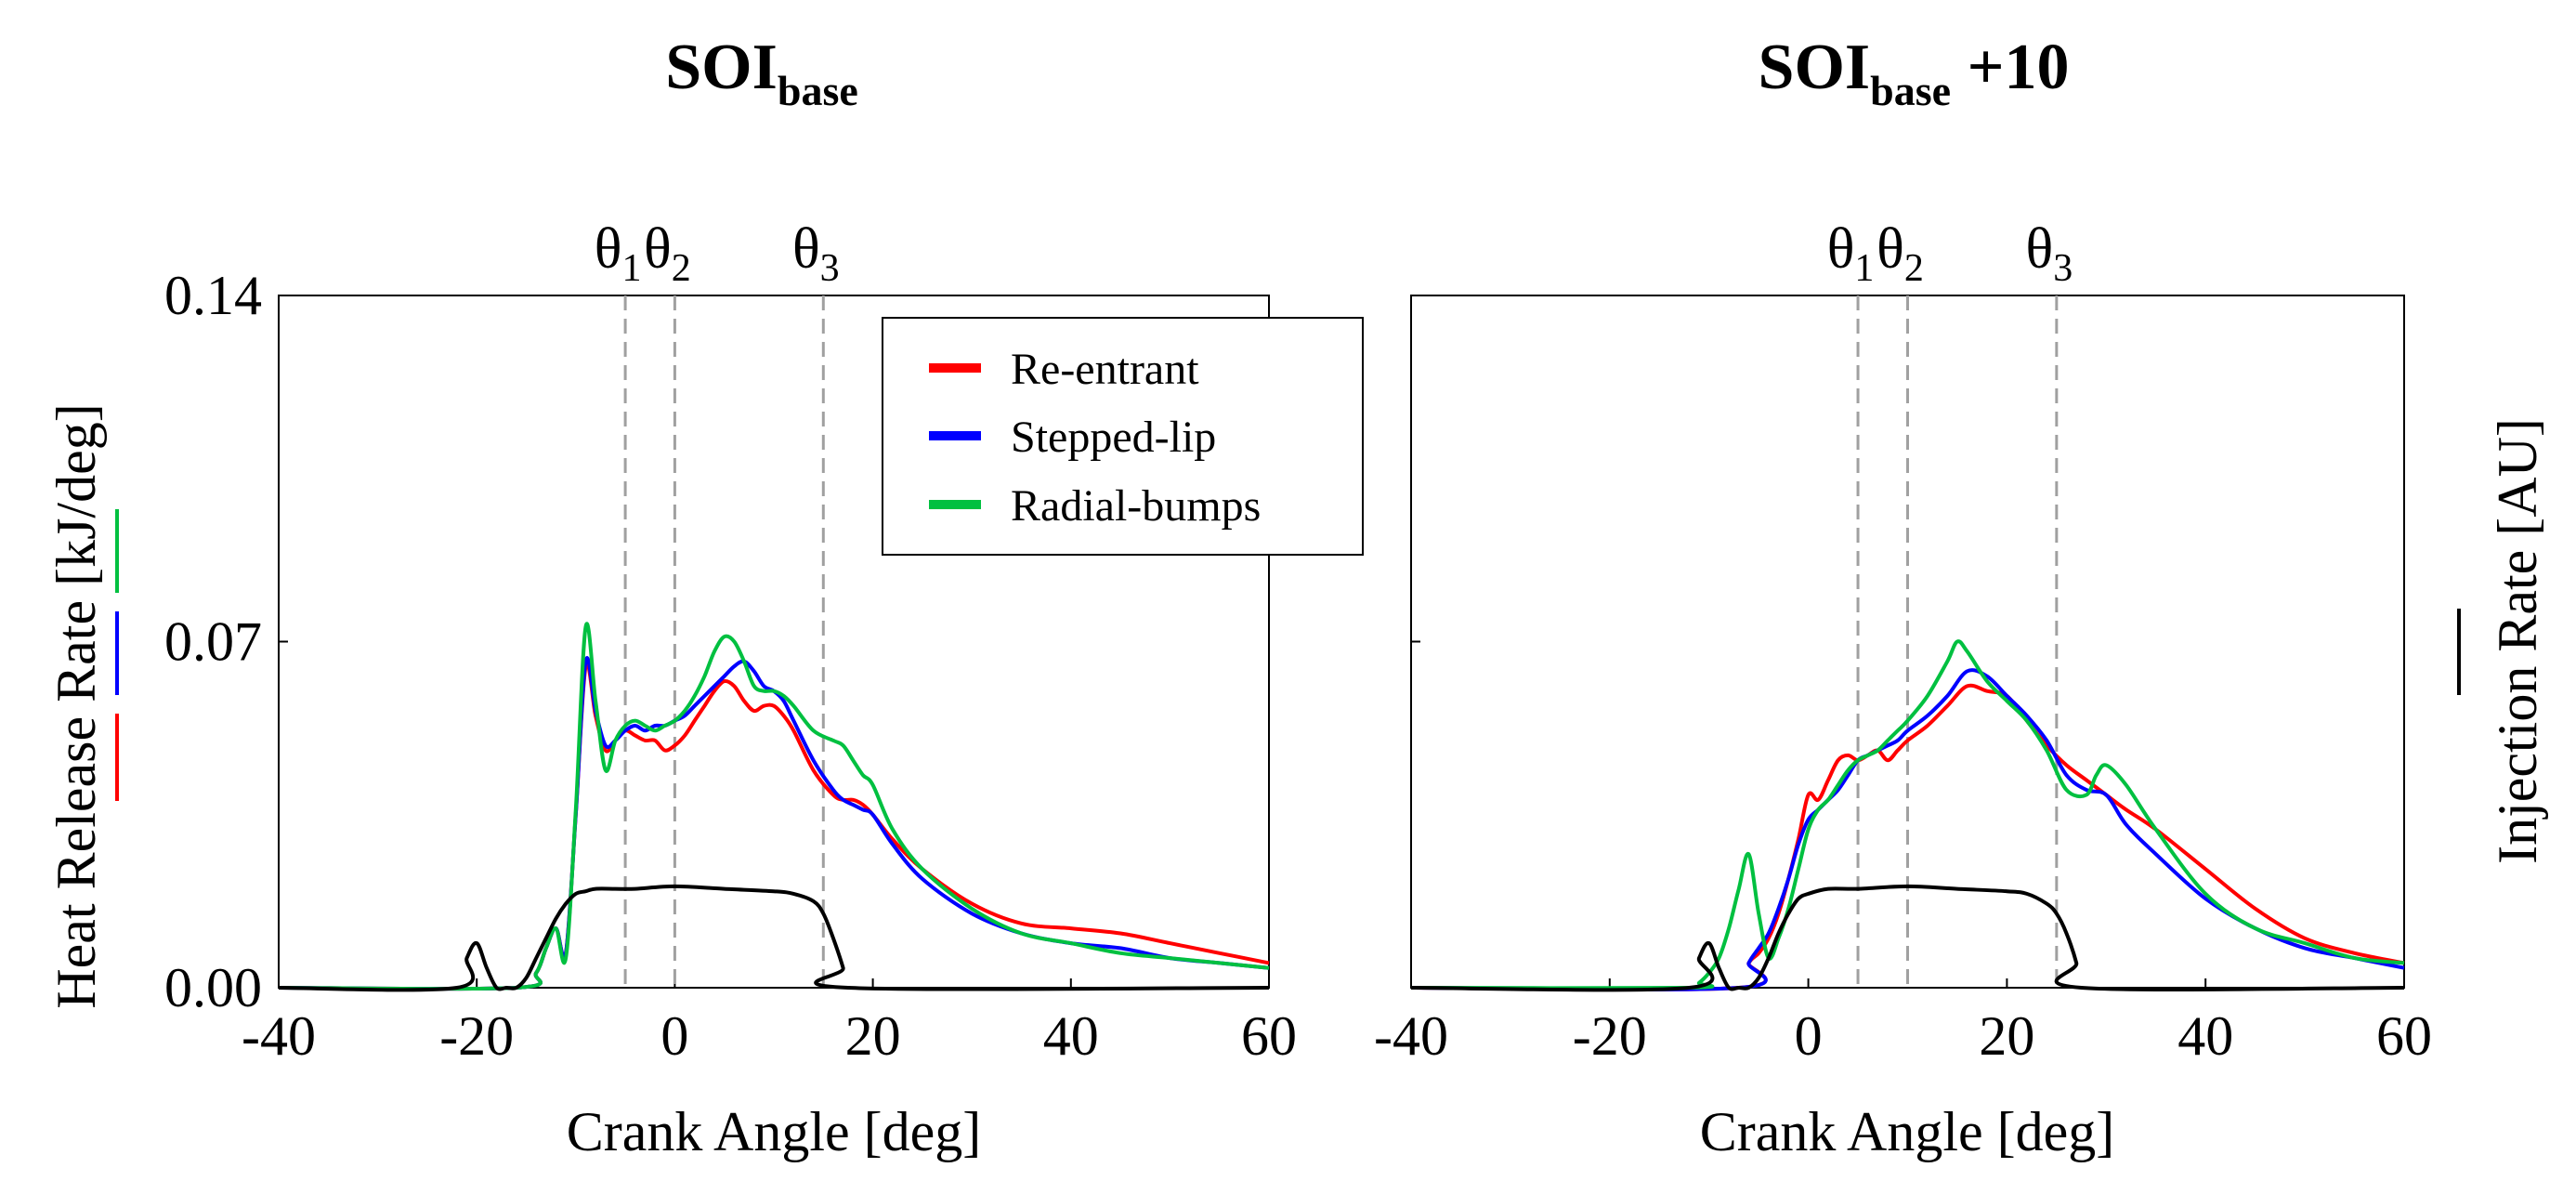  Describe the element at coordinates (1907, 938) in the screenshot. I see `panel-2-series-injection` at that location.